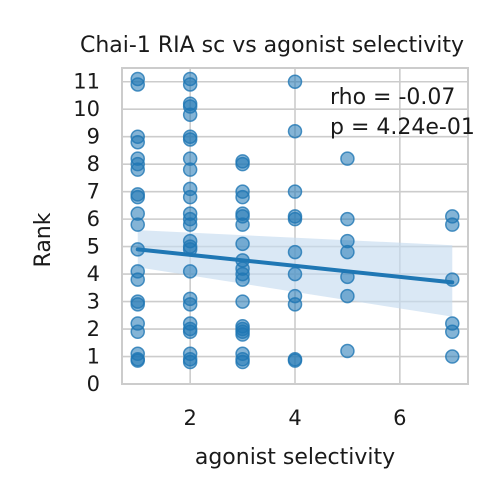 The height and width of the screenshot is (500, 500). Describe the element at coordinates (295, 457) in the screenshot. I see `x-axis-label: agonist selectivity` at that location.